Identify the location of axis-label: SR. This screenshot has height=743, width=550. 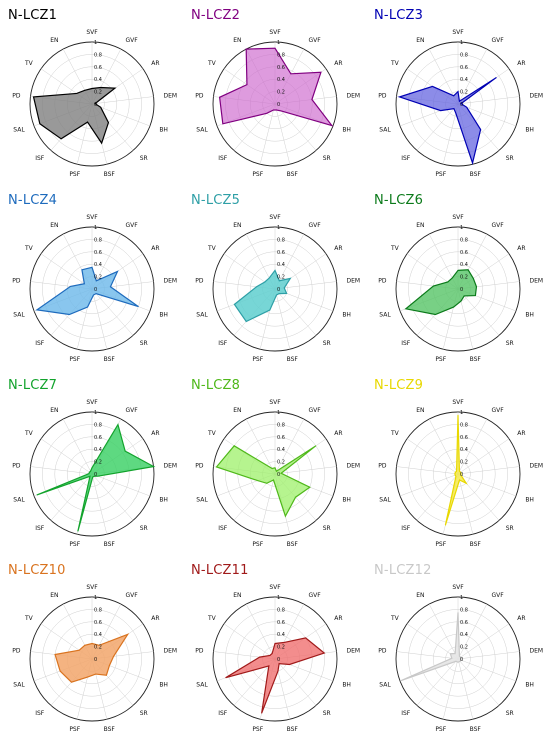
(327, 158).